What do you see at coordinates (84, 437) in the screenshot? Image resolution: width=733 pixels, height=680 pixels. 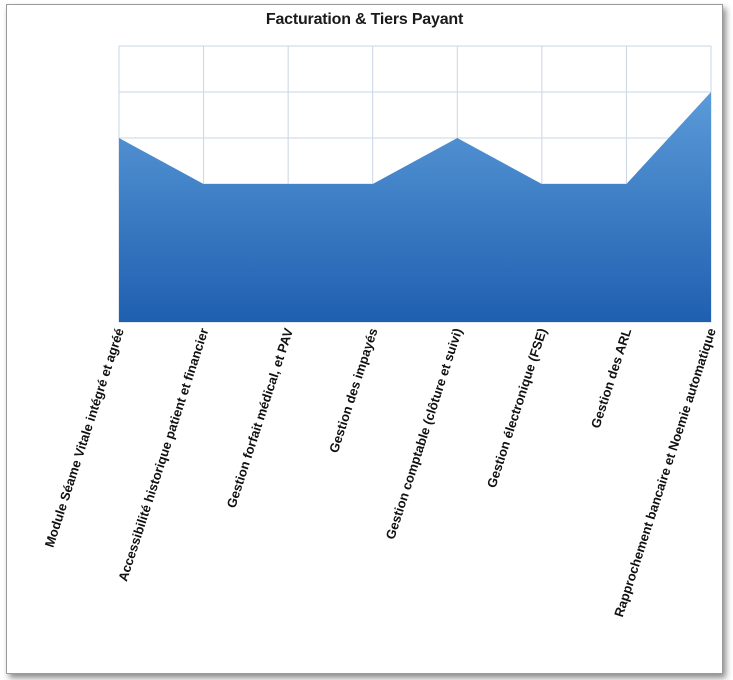 I see `x-tick-label: Module Séame Vitale intégré et agréé` at bounding box center [84, 437].